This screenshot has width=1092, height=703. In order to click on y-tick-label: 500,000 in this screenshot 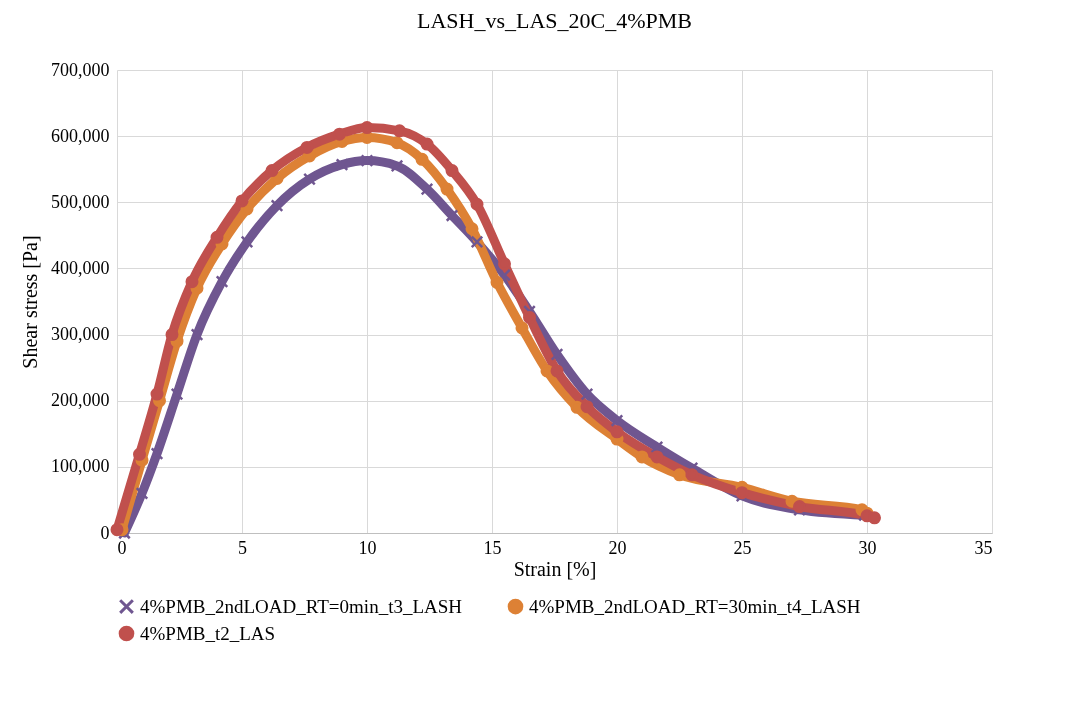, I will do `click(80, 201)`.